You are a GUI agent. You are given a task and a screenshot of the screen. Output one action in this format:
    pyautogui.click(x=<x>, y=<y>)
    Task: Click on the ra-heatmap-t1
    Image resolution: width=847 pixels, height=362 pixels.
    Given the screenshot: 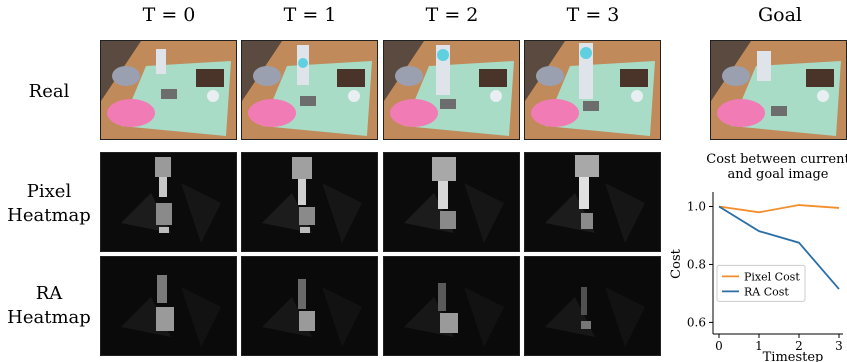 What is the action you would take?
    pyautogui.click(x=309, y=306)
    